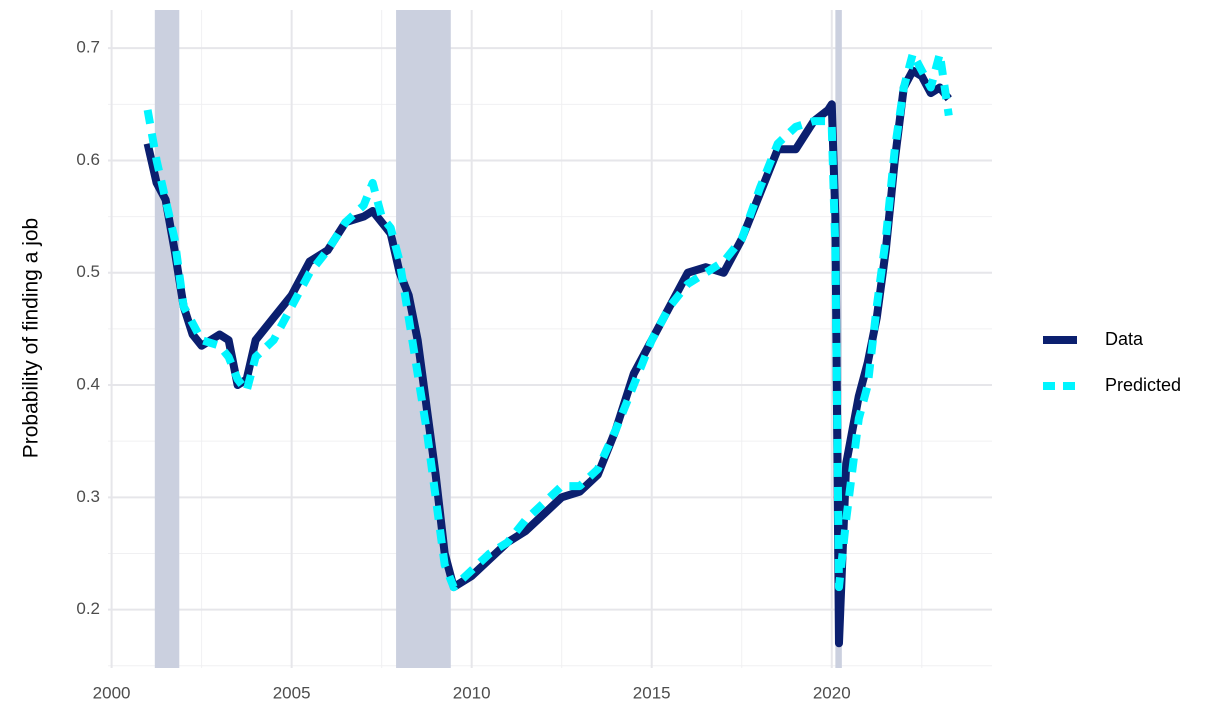 The width and height of the screenshot is (1221, 711). What do you see at coordinates (31, 338) in the screenshot?
I see `y-axis-title: Probability of finding a job` at bounding box center [31, 338].